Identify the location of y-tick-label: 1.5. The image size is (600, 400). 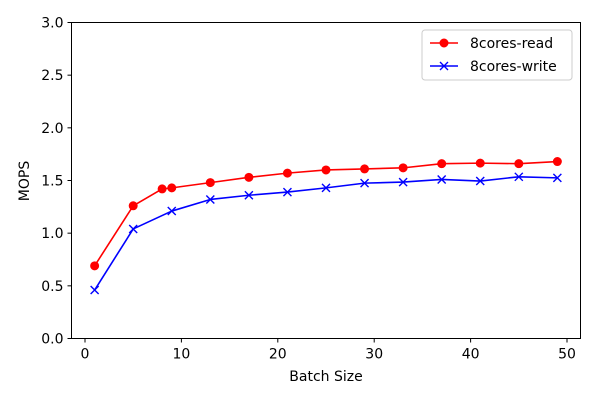
(52, 182).